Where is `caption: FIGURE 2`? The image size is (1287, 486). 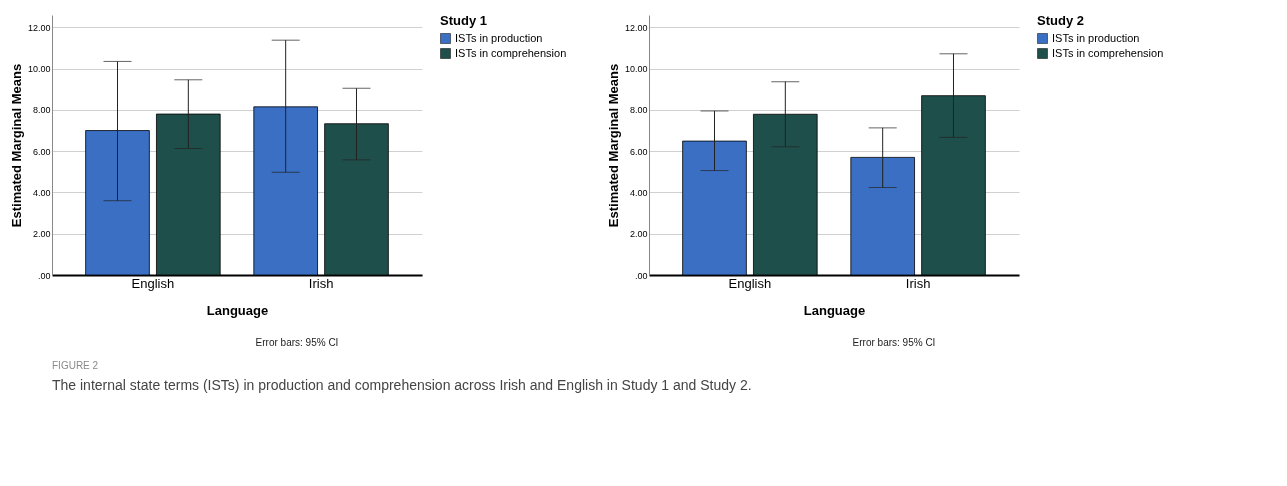
caption: FIGURE 2 is located at coordinates (75, 365).